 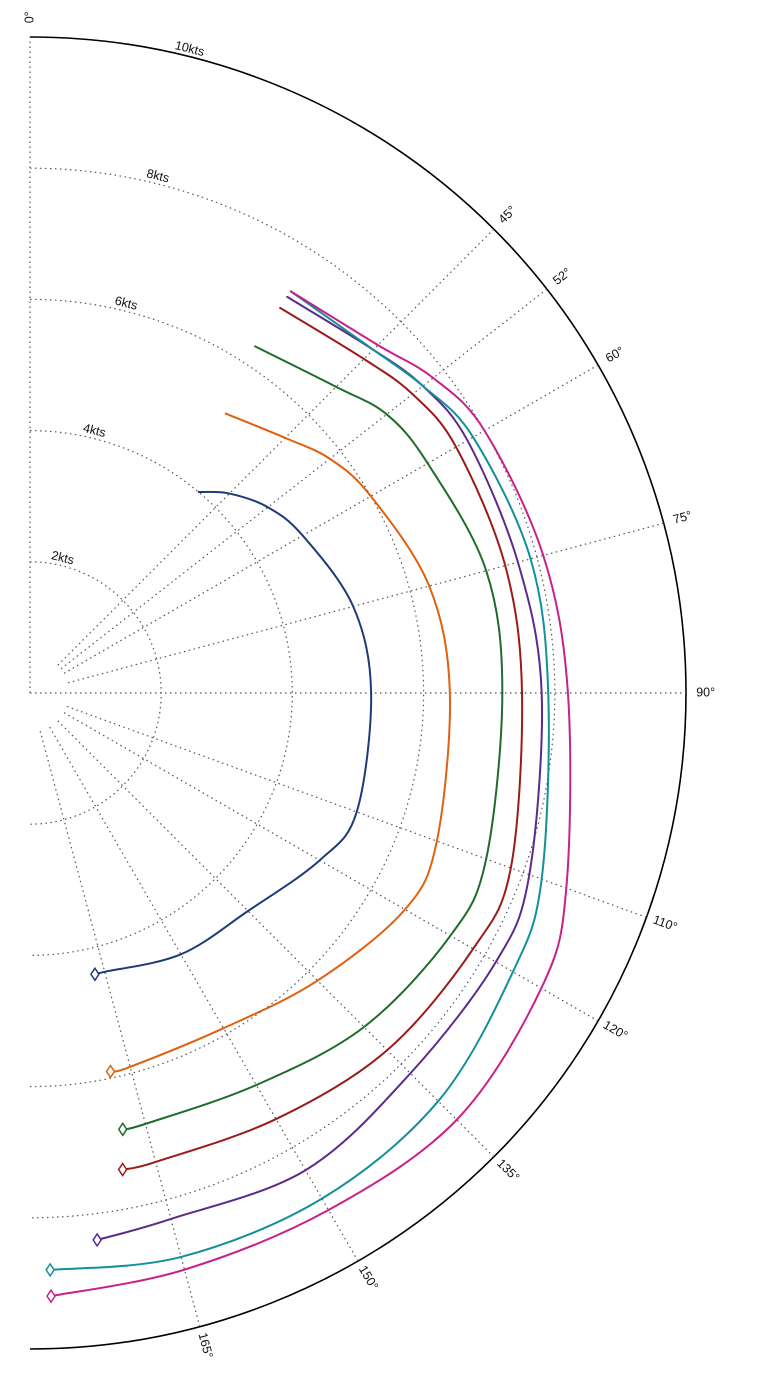 What do you see at coordinates (614, 355) in the screenshot?
I see `angular-tick-label: 60°` at bounding box center [614, 355].